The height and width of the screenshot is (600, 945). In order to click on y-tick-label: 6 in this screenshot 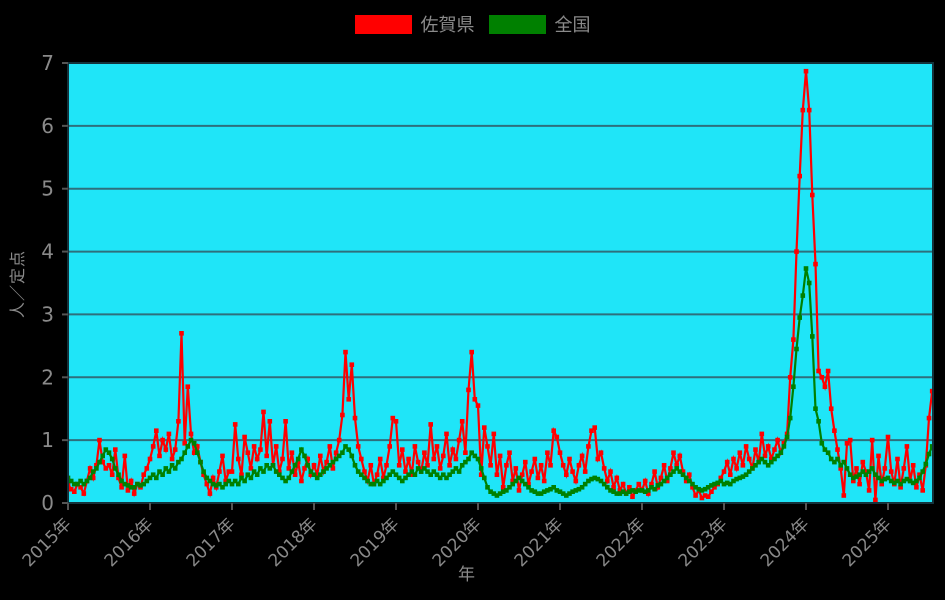, I will do `click(47, 126)`.